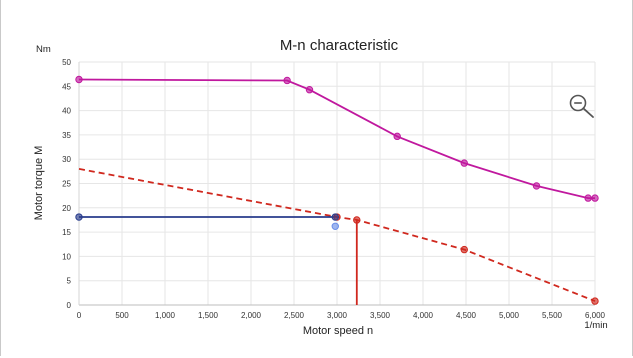 This screenshot has height=358, width=633. What do you see at coordinates (165, 315) in the screenshot?
I see `x-tick-label: 1,000` at bounding box center [165, 315].